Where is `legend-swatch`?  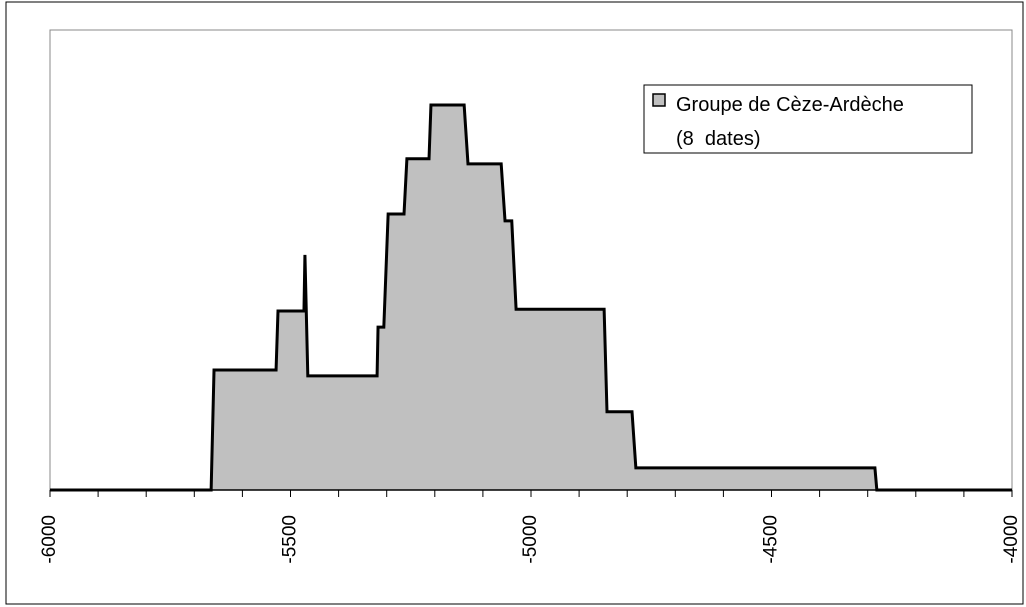
legend-swatch is located at coordinates (659, 100).